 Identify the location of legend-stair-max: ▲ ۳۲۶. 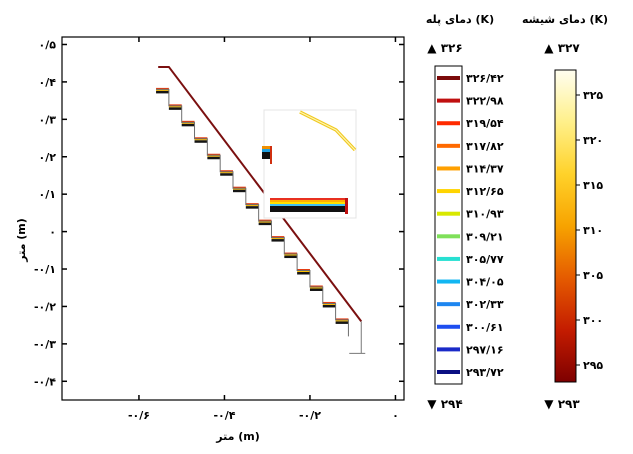
(444, 48).